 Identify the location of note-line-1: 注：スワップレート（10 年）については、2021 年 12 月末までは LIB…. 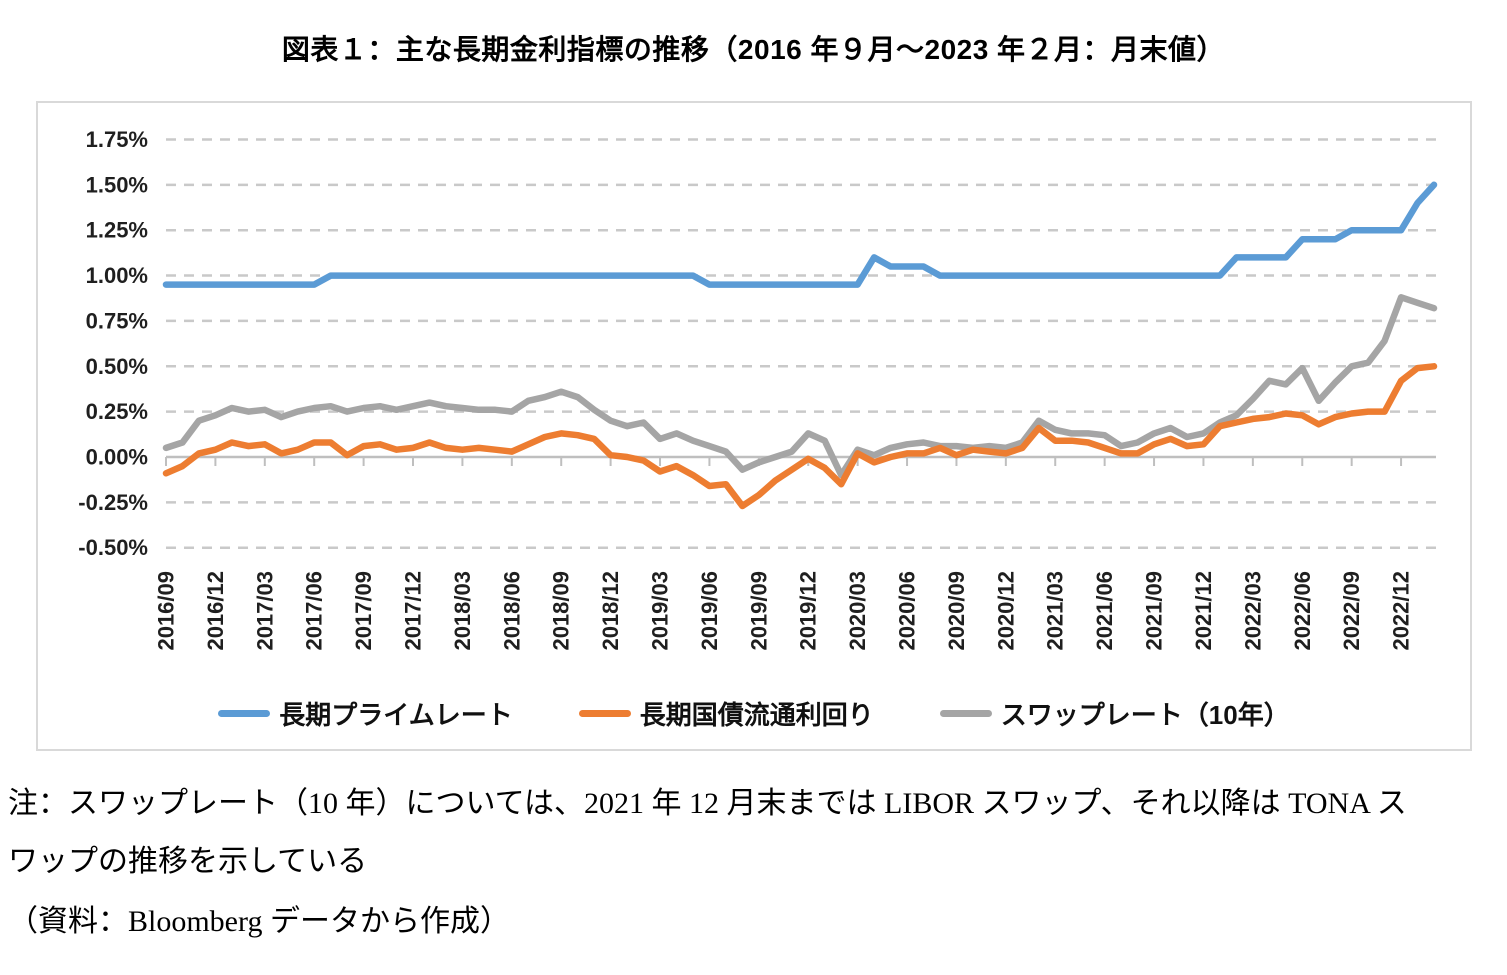
(707, 803).